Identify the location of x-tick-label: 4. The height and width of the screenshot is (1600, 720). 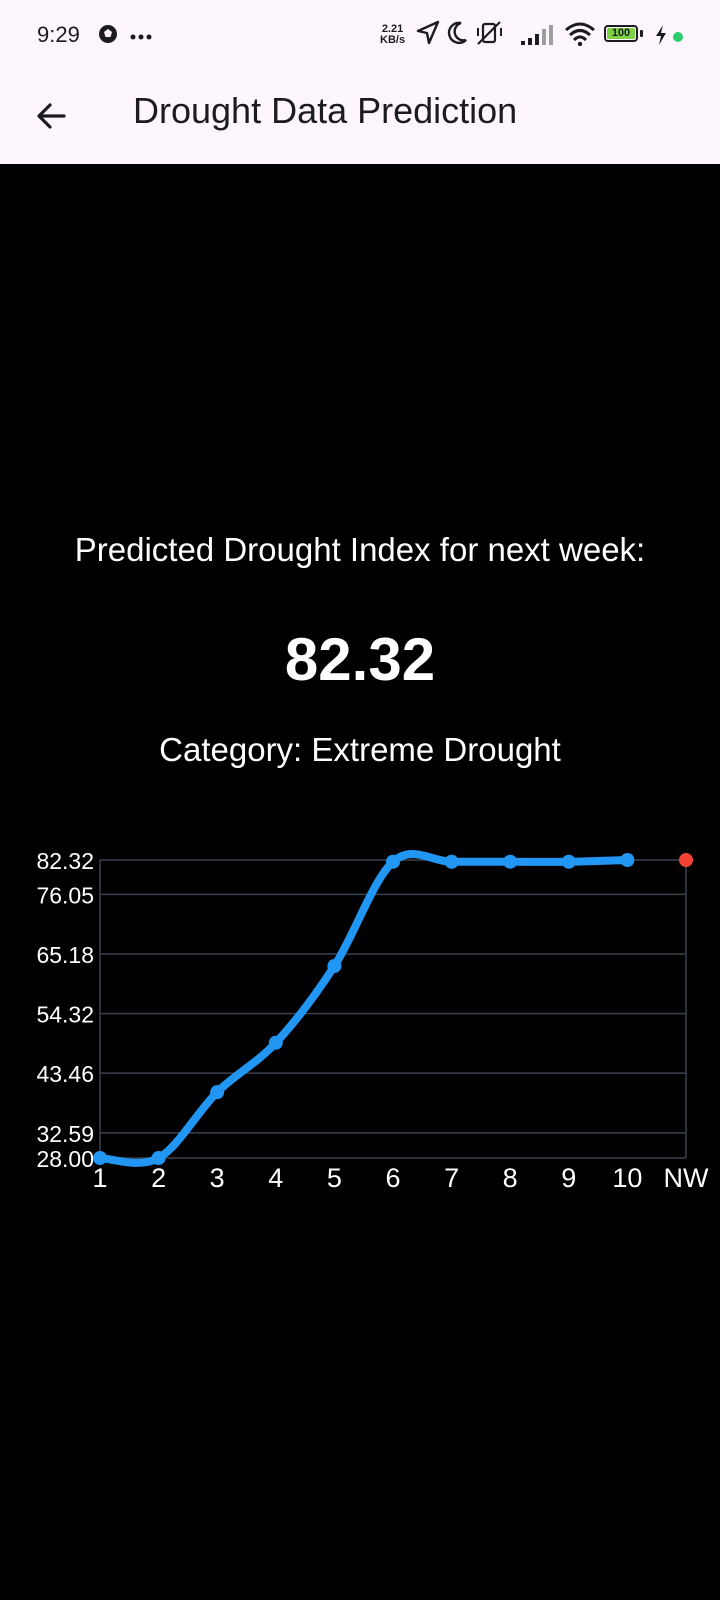
(275, 1178).